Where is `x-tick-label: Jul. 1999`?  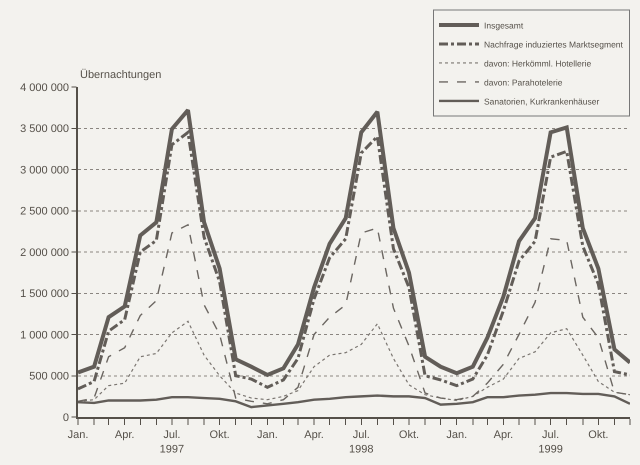
x-tick-label: Jul. 1999 is located at coordinates (550, 442).